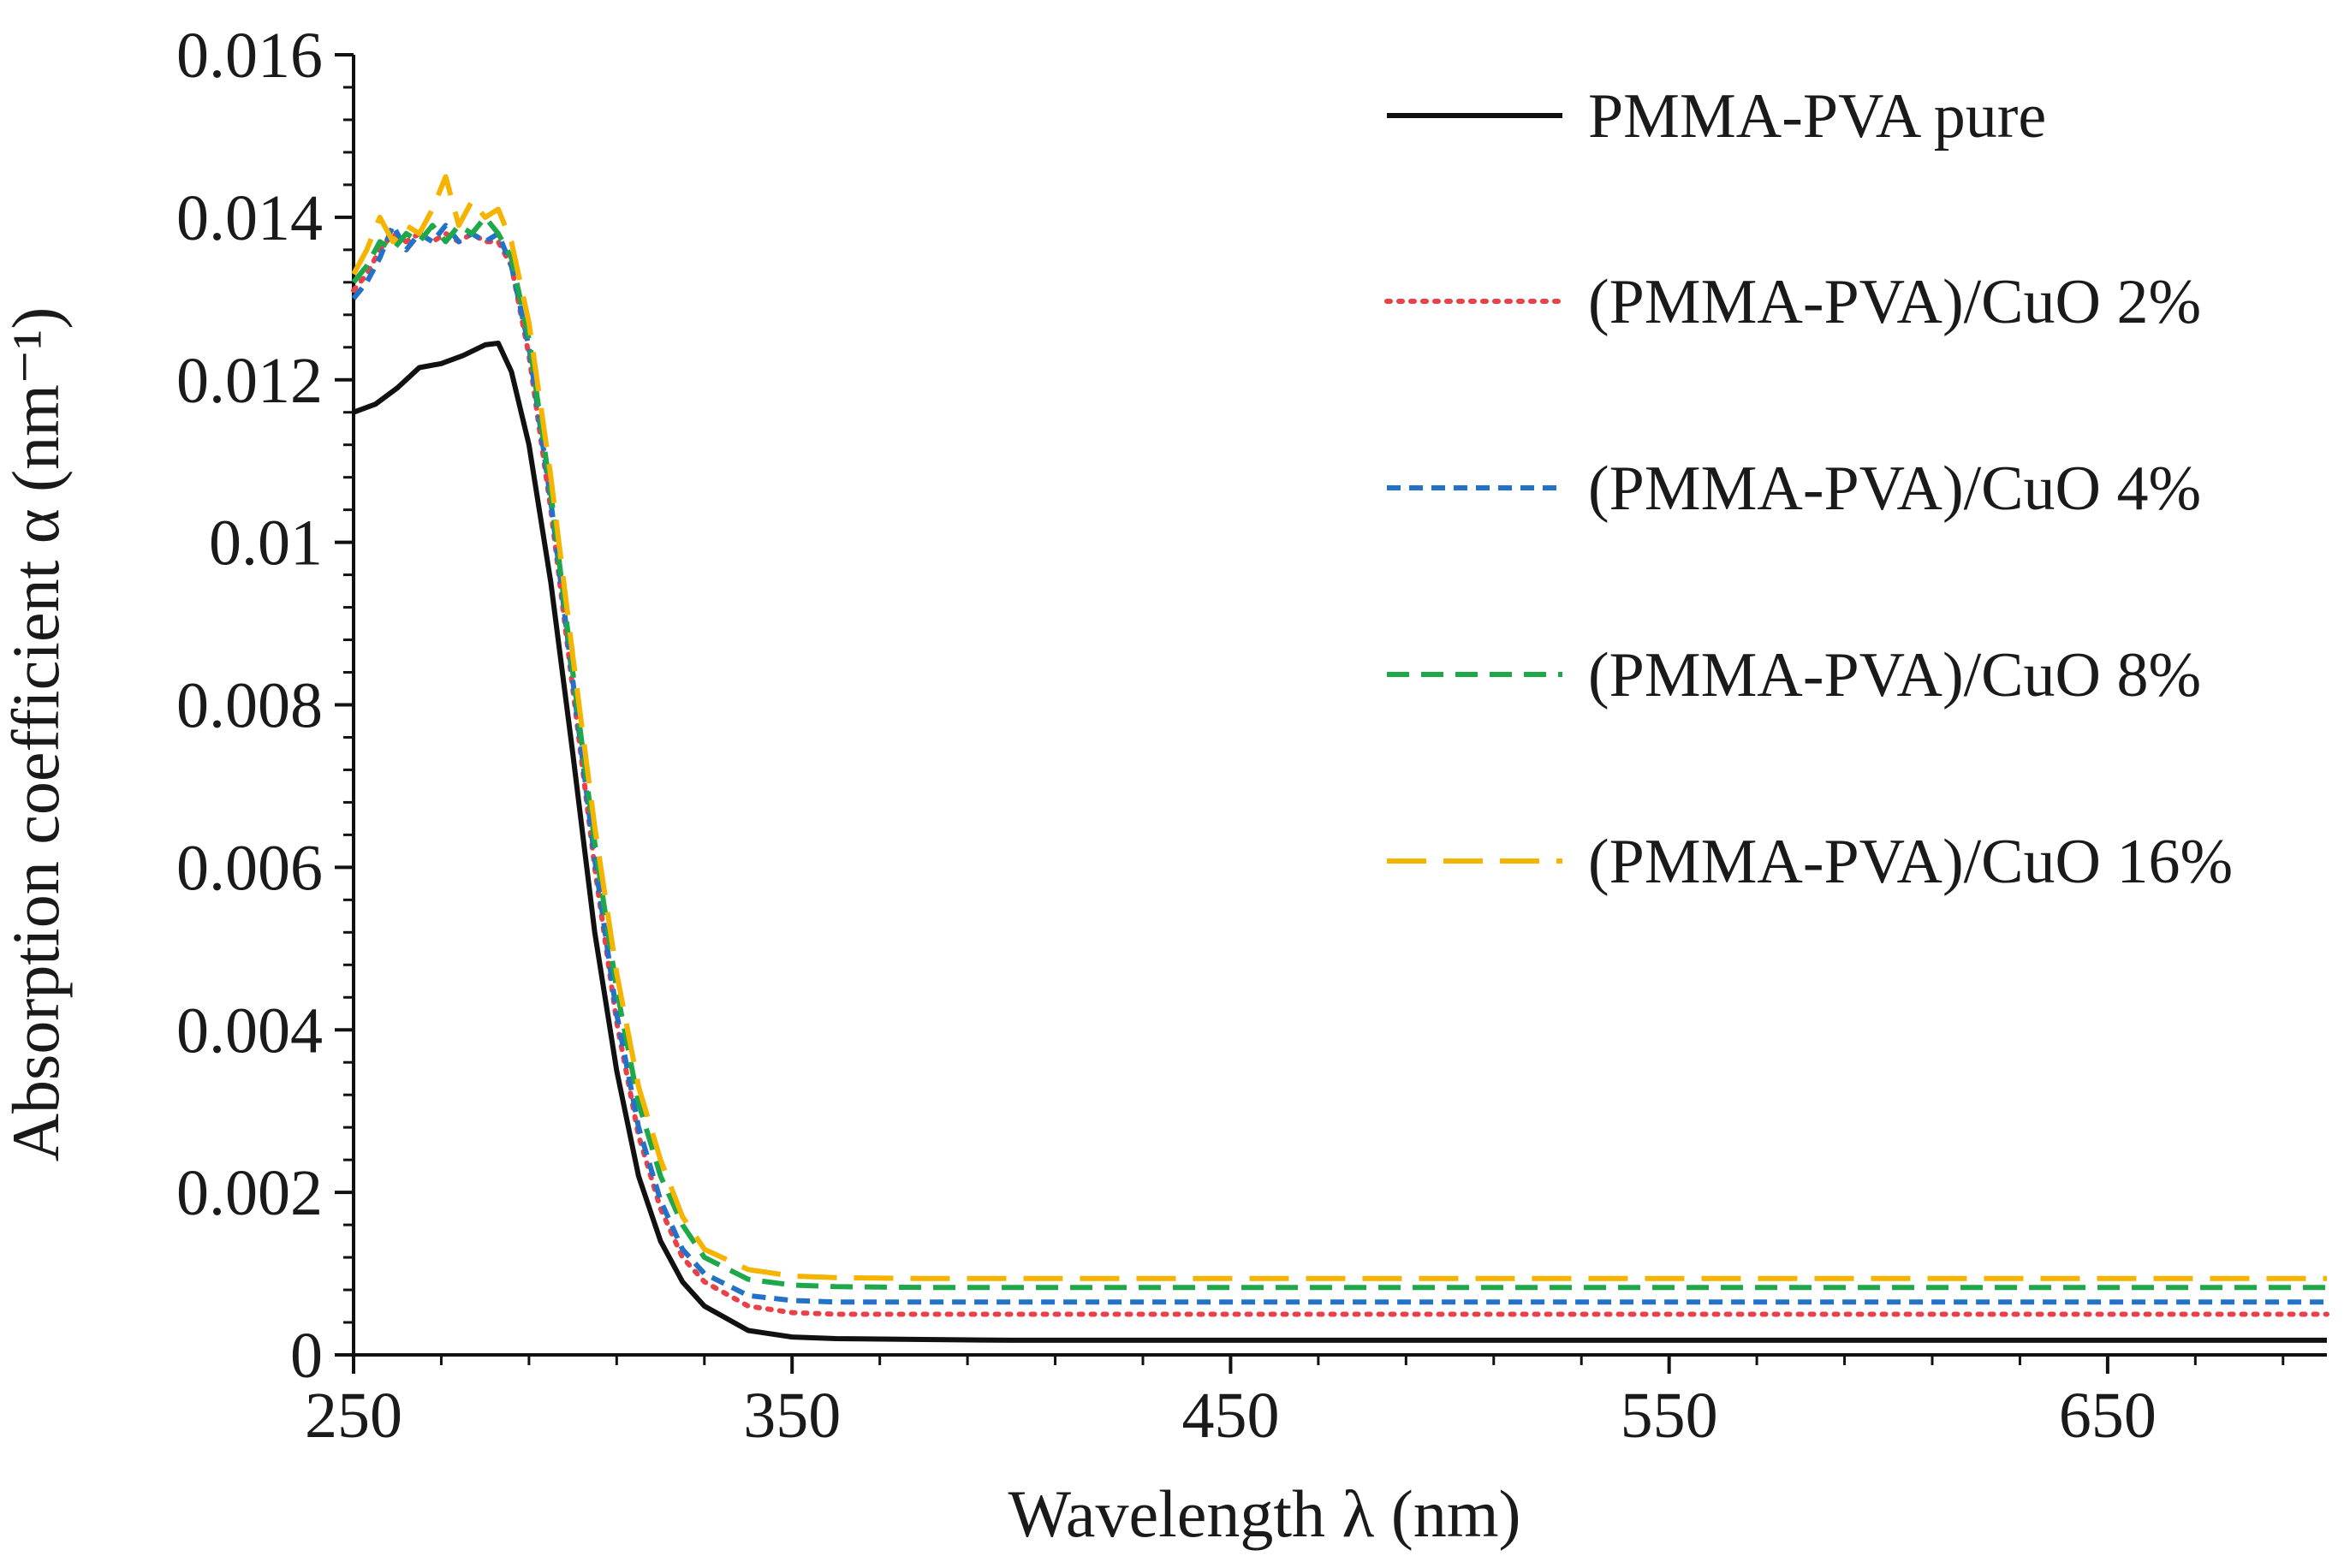 The width and height of the screenshot is (2350, 1568). Describe the element at coordinates (250, 381) in the screenshot. I see `y-tick-label: 0.012` at that location.